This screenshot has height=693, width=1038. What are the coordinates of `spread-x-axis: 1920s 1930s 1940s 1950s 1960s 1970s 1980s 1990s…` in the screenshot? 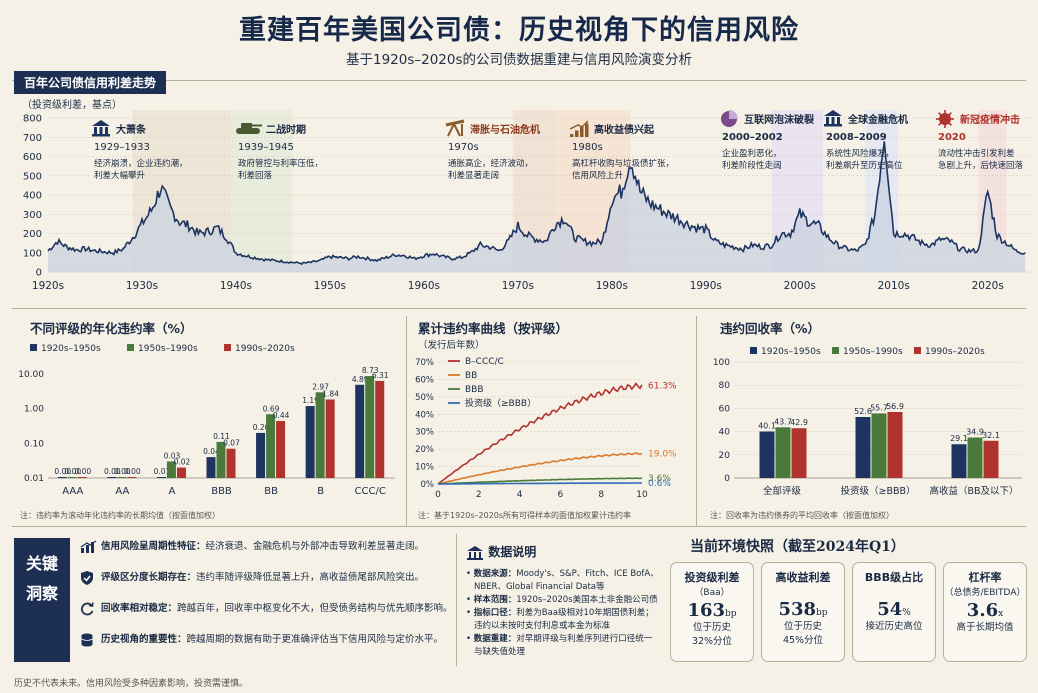 It's located at (518, 286).